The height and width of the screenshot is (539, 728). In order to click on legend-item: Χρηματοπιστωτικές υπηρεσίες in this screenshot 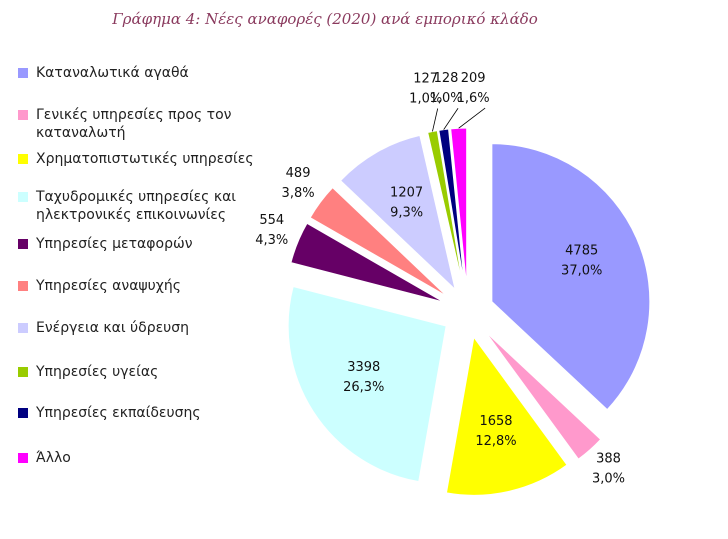, I will do `click(154, 159)`.